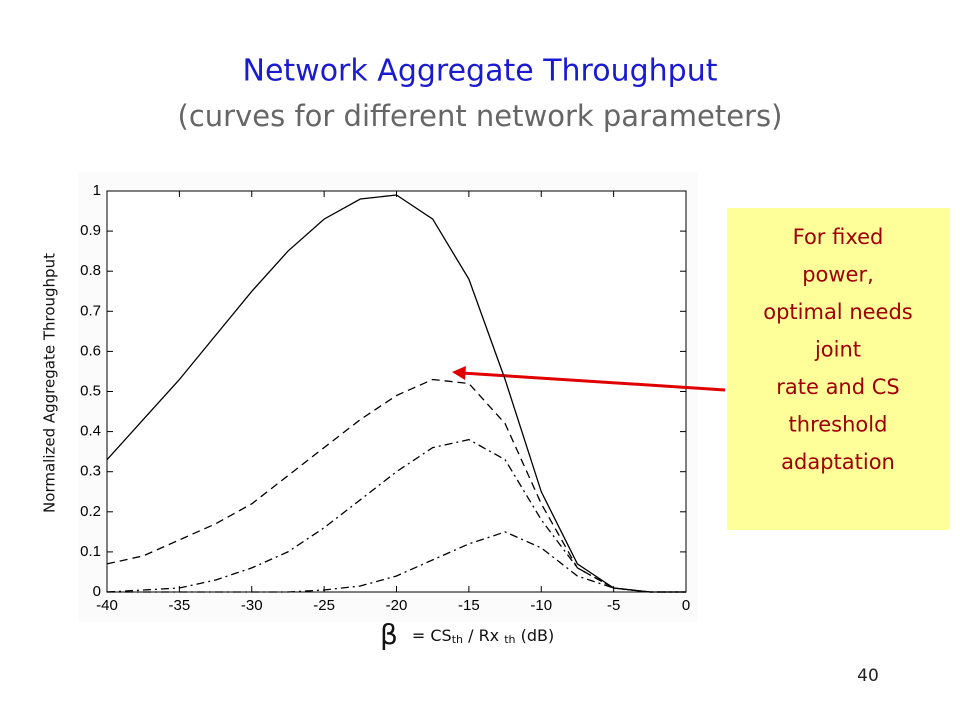 The width and height of the screenshot is (960, 720). What do you see at coordinates (107, 605) in the screenshot?
I see `x-tick-label: -40` at bounding box center [107, 605].